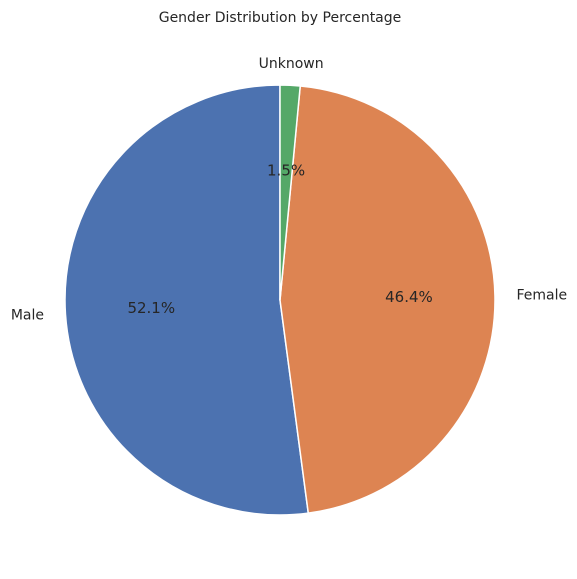  I want to click on chart-title: Gender Distribution by Percentage, so click(280, 18).